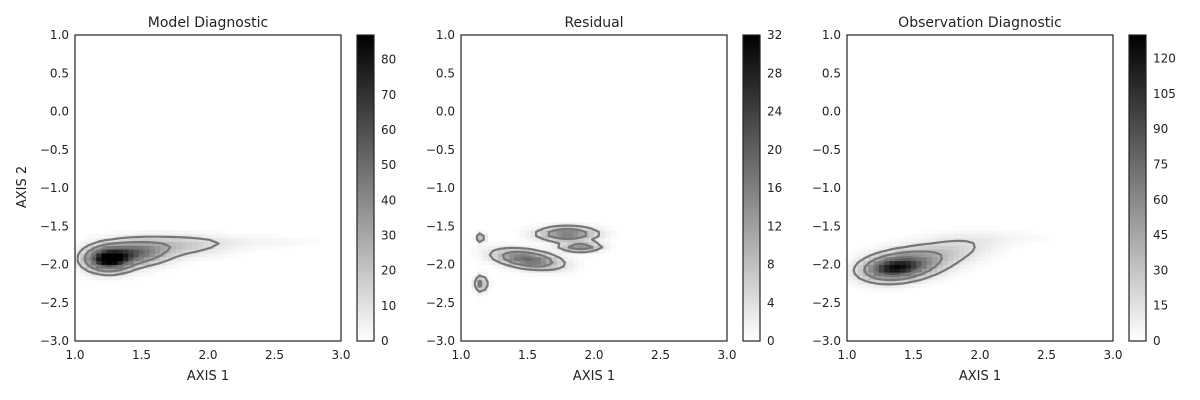  Describe the element at coordinates (1160, 270) in the screenshot. I see `colorbar-tick-label: 30` at that location.